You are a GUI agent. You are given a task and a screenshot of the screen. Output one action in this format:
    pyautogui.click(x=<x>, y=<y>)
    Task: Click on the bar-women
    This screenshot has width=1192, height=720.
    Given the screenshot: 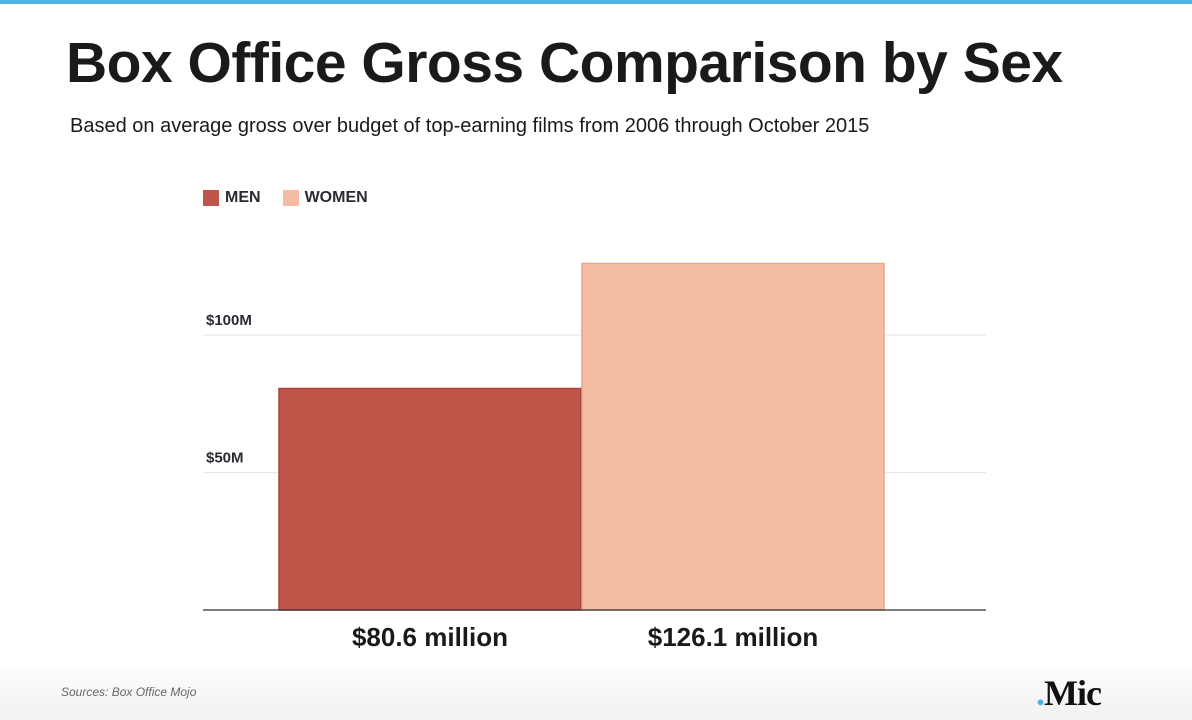 What is the action you would take?
    pyautogui.click(x=733, y=436)
    